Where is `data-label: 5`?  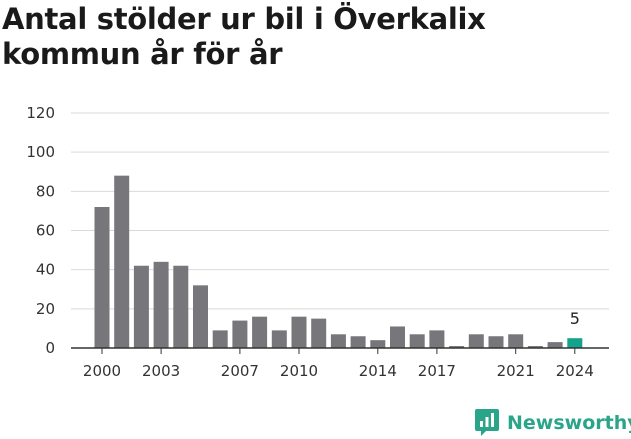 data-label: 5 is located at coordinates (575, 318).